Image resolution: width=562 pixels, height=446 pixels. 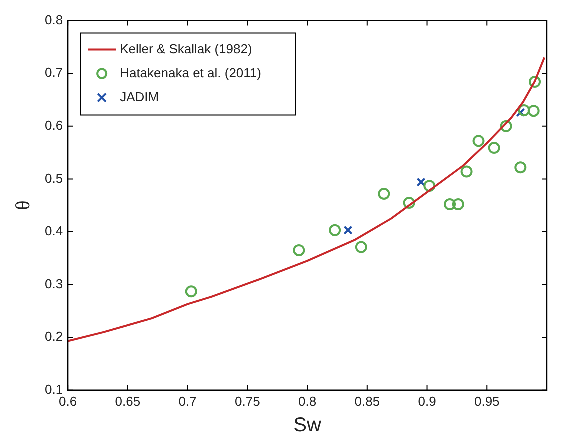 What do you see at coordinates (54, 72) in the screenshot?
I see `y-tick-label: 0.7` at bounding box center [54, 72].